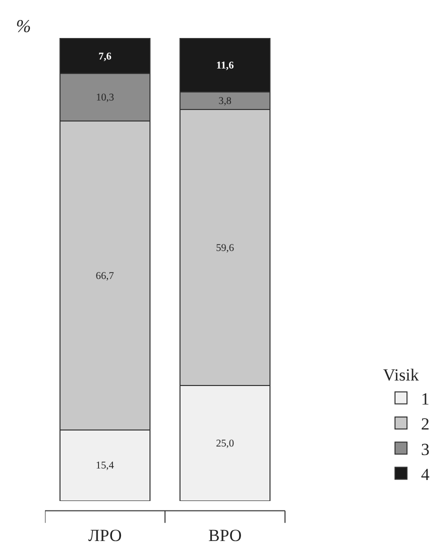 The image size is (445, 556). What do you see at coordinates (23, 26) in the screenshot?
I see `y-axis-title: %` at bounding box center [23, 26].